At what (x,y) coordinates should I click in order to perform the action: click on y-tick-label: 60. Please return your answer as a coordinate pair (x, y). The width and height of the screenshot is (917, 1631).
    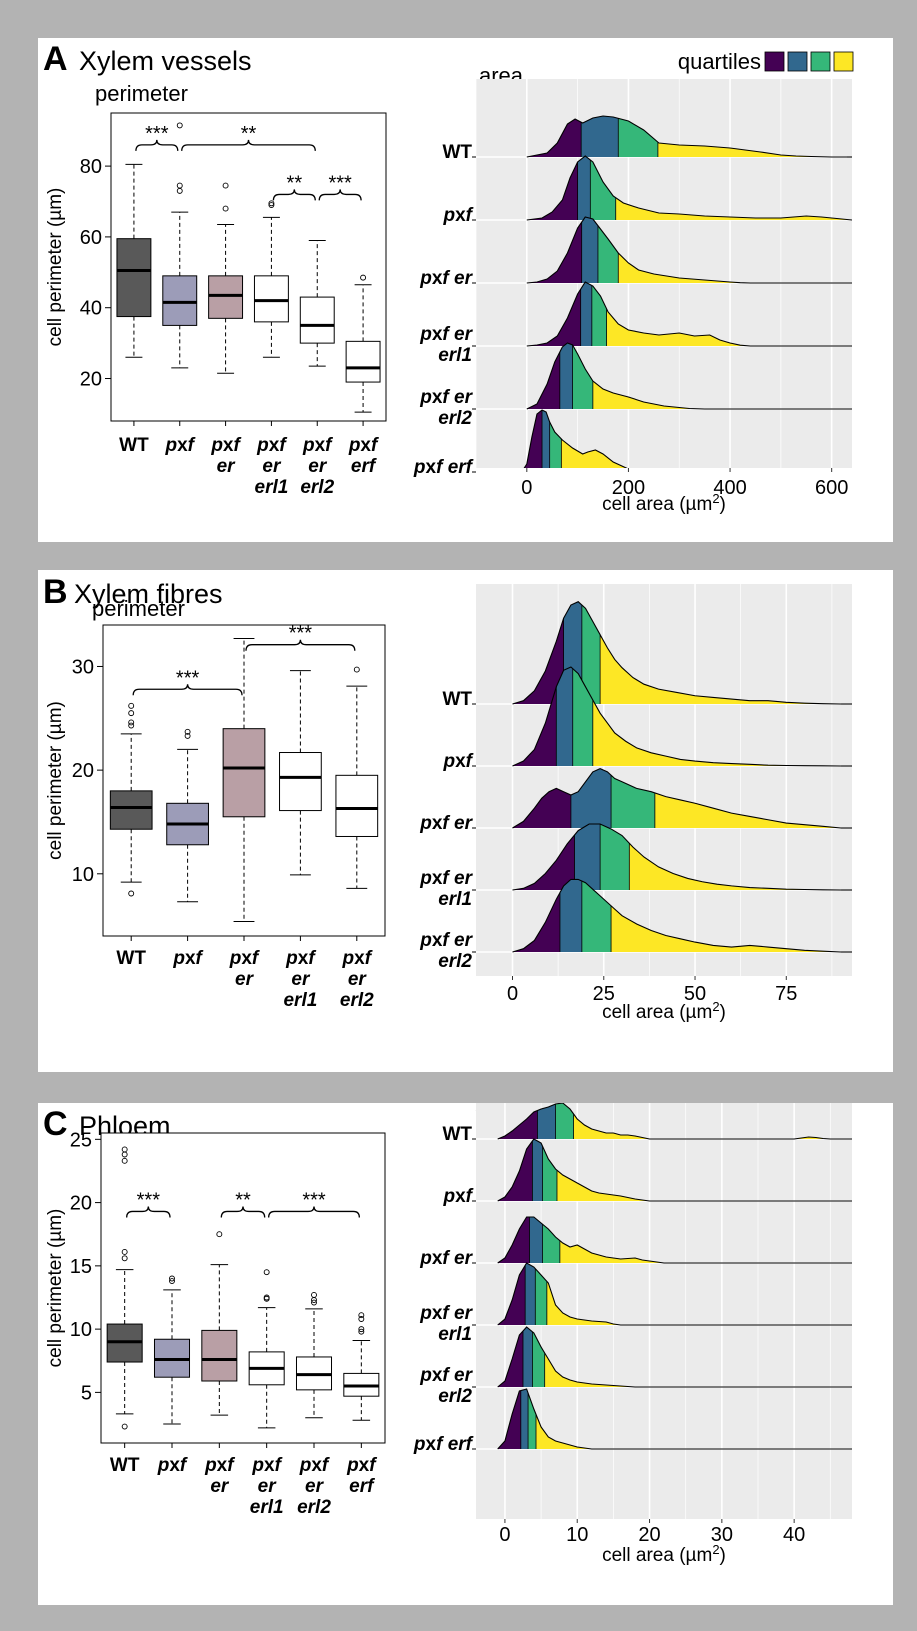
    Looking at the image, I should click on (91, 238).